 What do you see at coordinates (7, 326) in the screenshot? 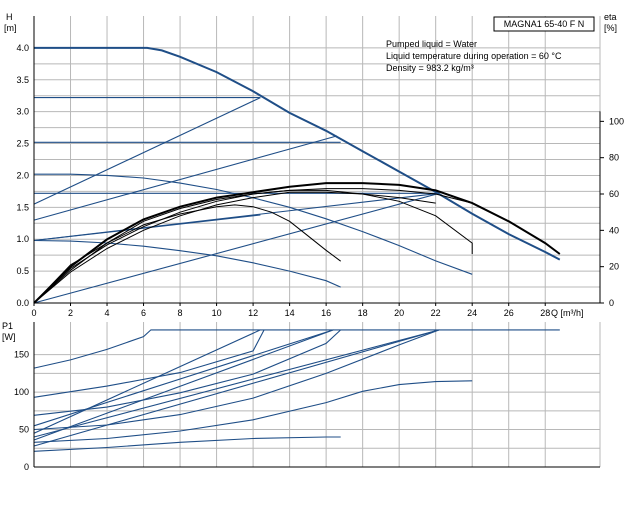
I see `y-left-label-bottom: P1` at bounding box center [7, 326].